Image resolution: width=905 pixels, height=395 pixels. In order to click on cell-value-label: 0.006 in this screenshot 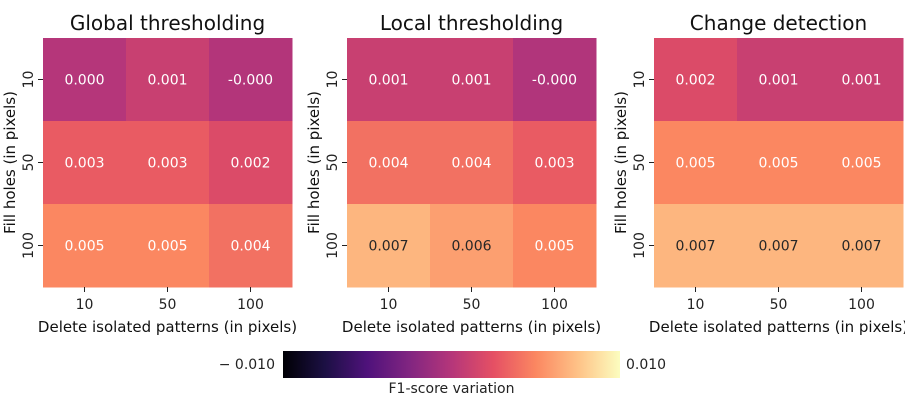, I will do `click(471, 247)`.